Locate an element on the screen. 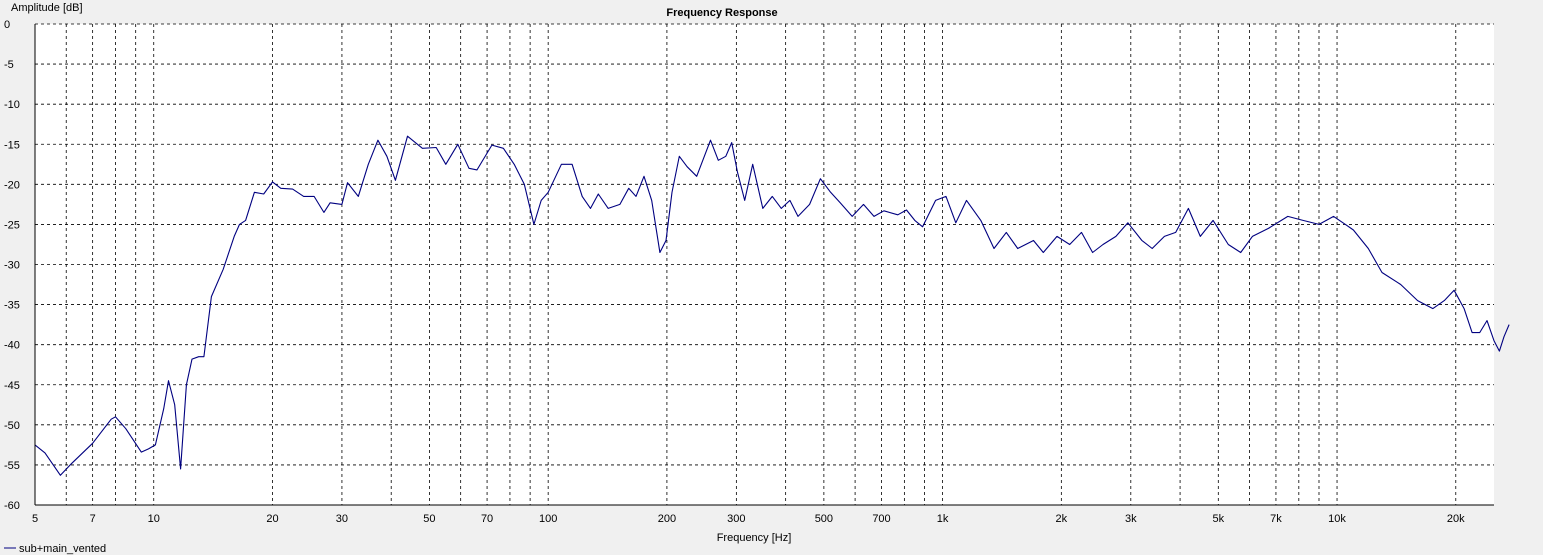 Image resolution: width=1543 pixels, height=555 pixels. x-tick-label: 100 is located at coordinates (548, 519).